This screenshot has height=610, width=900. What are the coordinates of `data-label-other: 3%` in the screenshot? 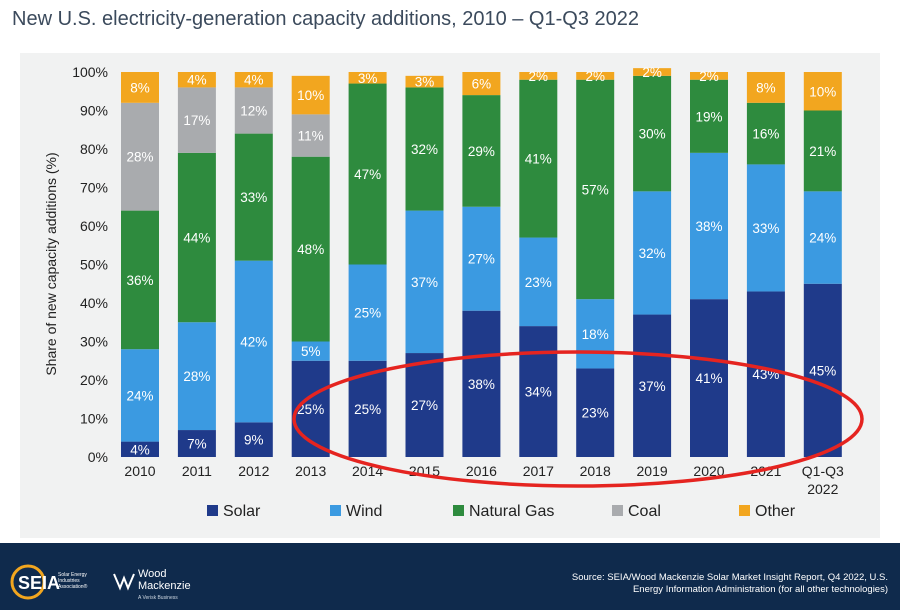 It's located at (425, 82).